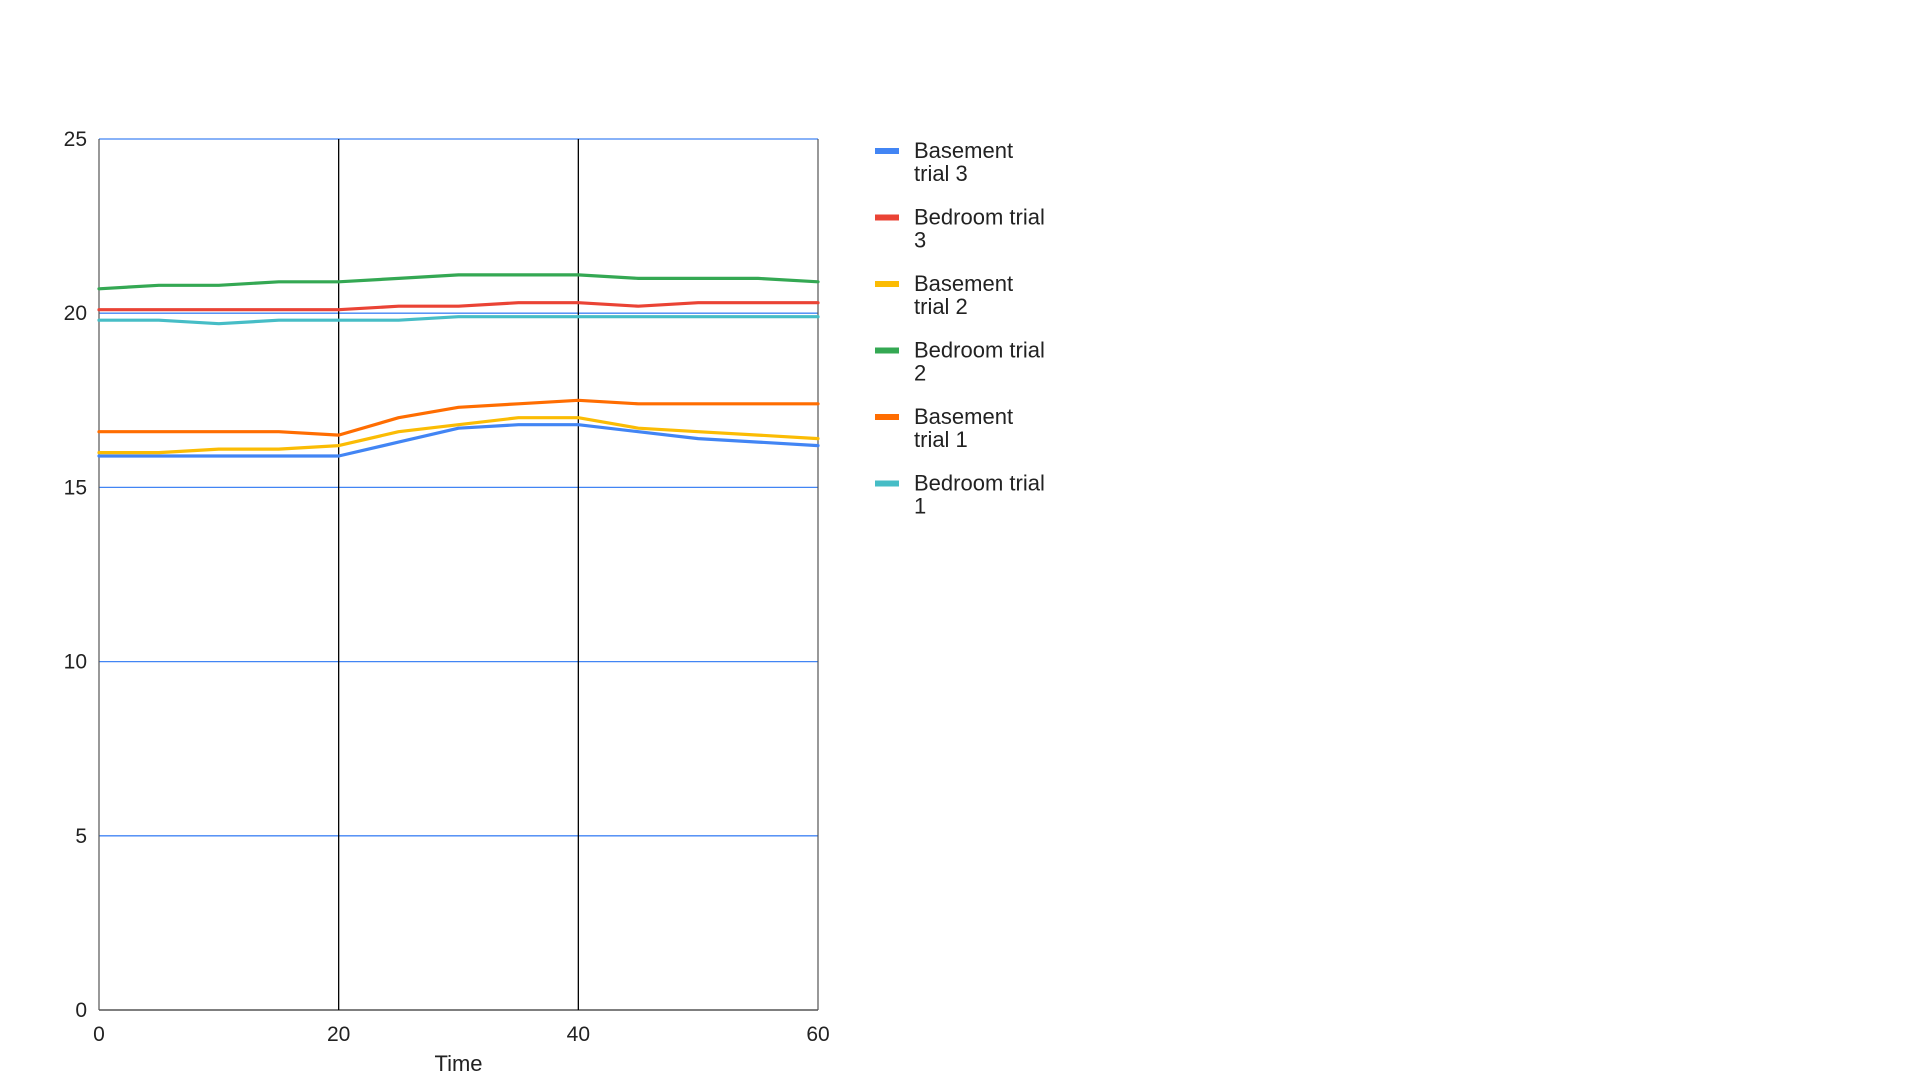 This screenshot has width=1920, height=1080. What do you see at coordinates (920, 373) in the screenshot?
I see `legend-label: 2` at bounding box center [920, 373].